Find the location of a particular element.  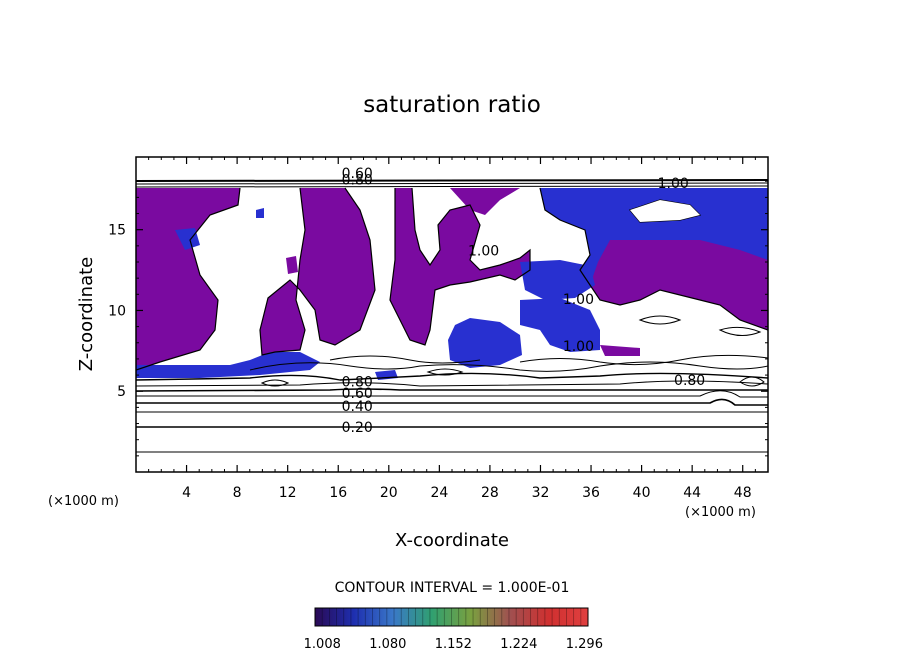

contour-label-4: 0.80 is located at coordinates (689, 381).